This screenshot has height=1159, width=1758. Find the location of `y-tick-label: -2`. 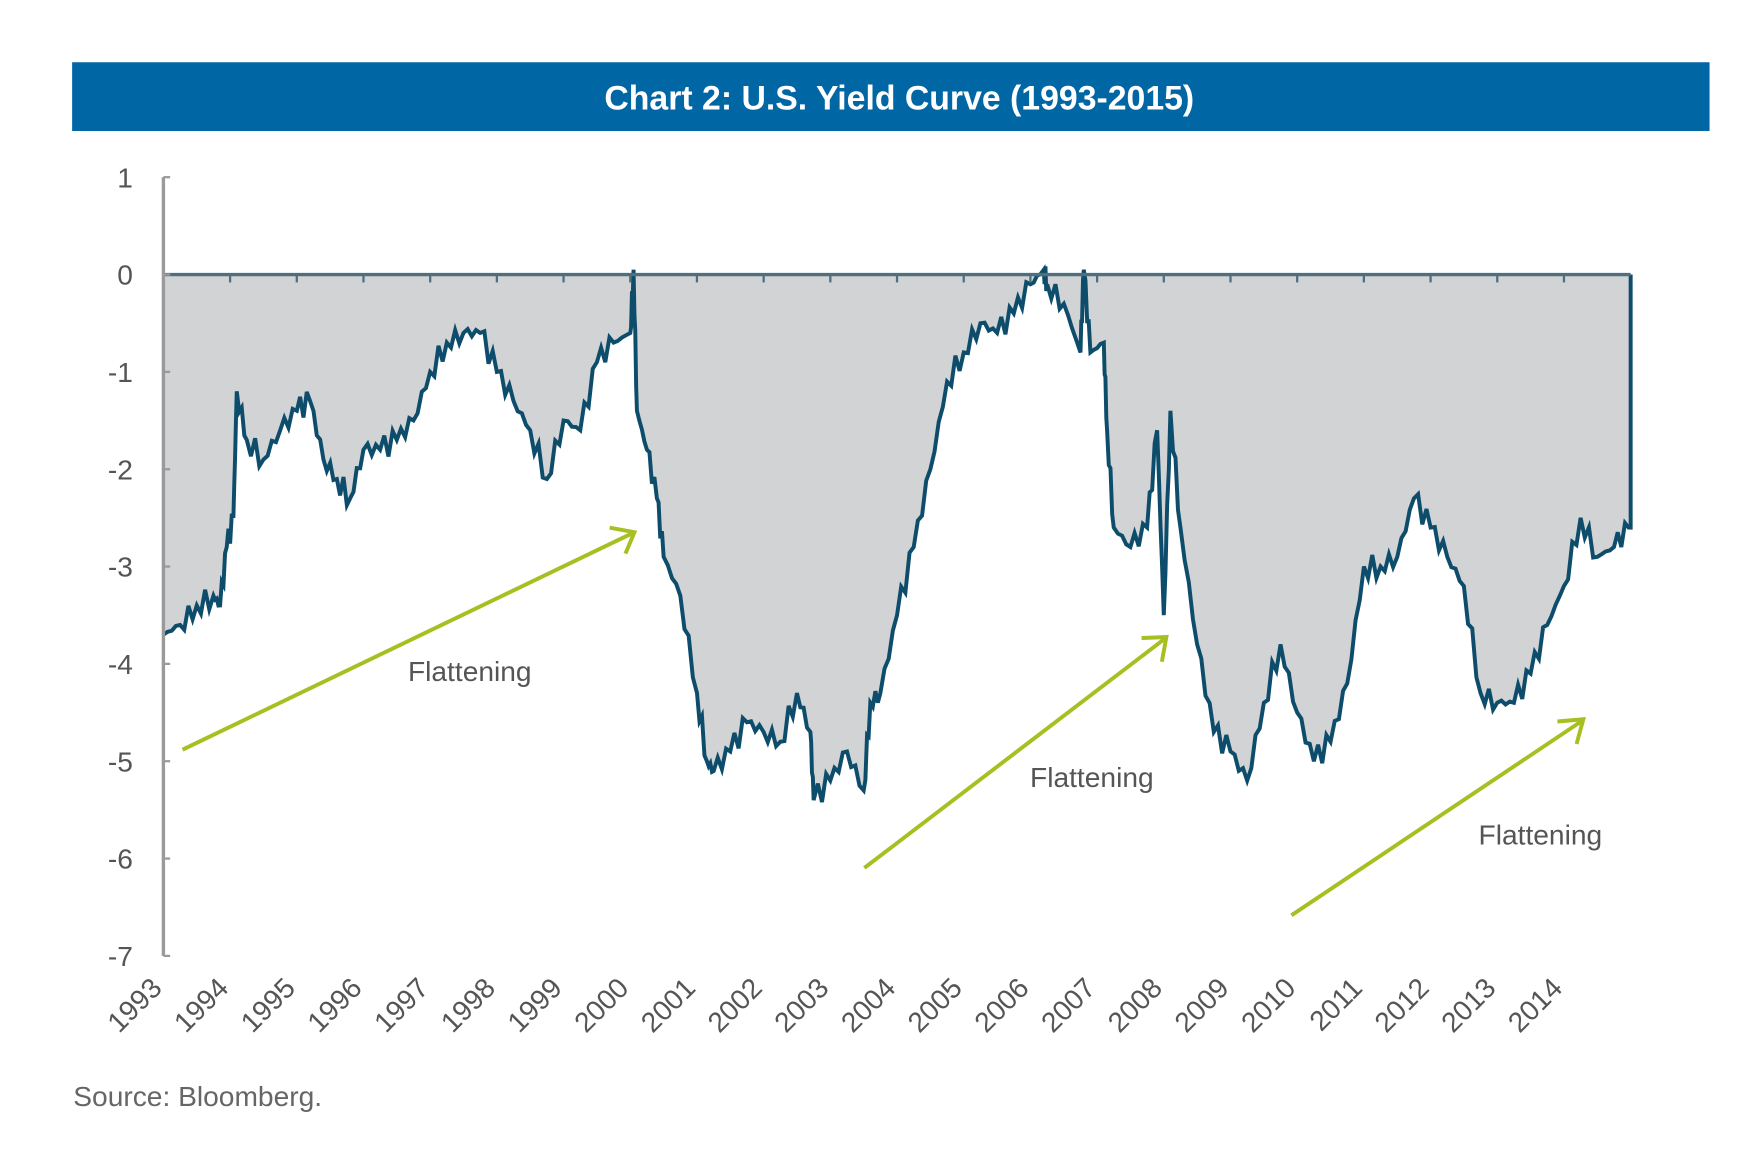

y-tick-label: -2 is located at coordinates (120, 469).